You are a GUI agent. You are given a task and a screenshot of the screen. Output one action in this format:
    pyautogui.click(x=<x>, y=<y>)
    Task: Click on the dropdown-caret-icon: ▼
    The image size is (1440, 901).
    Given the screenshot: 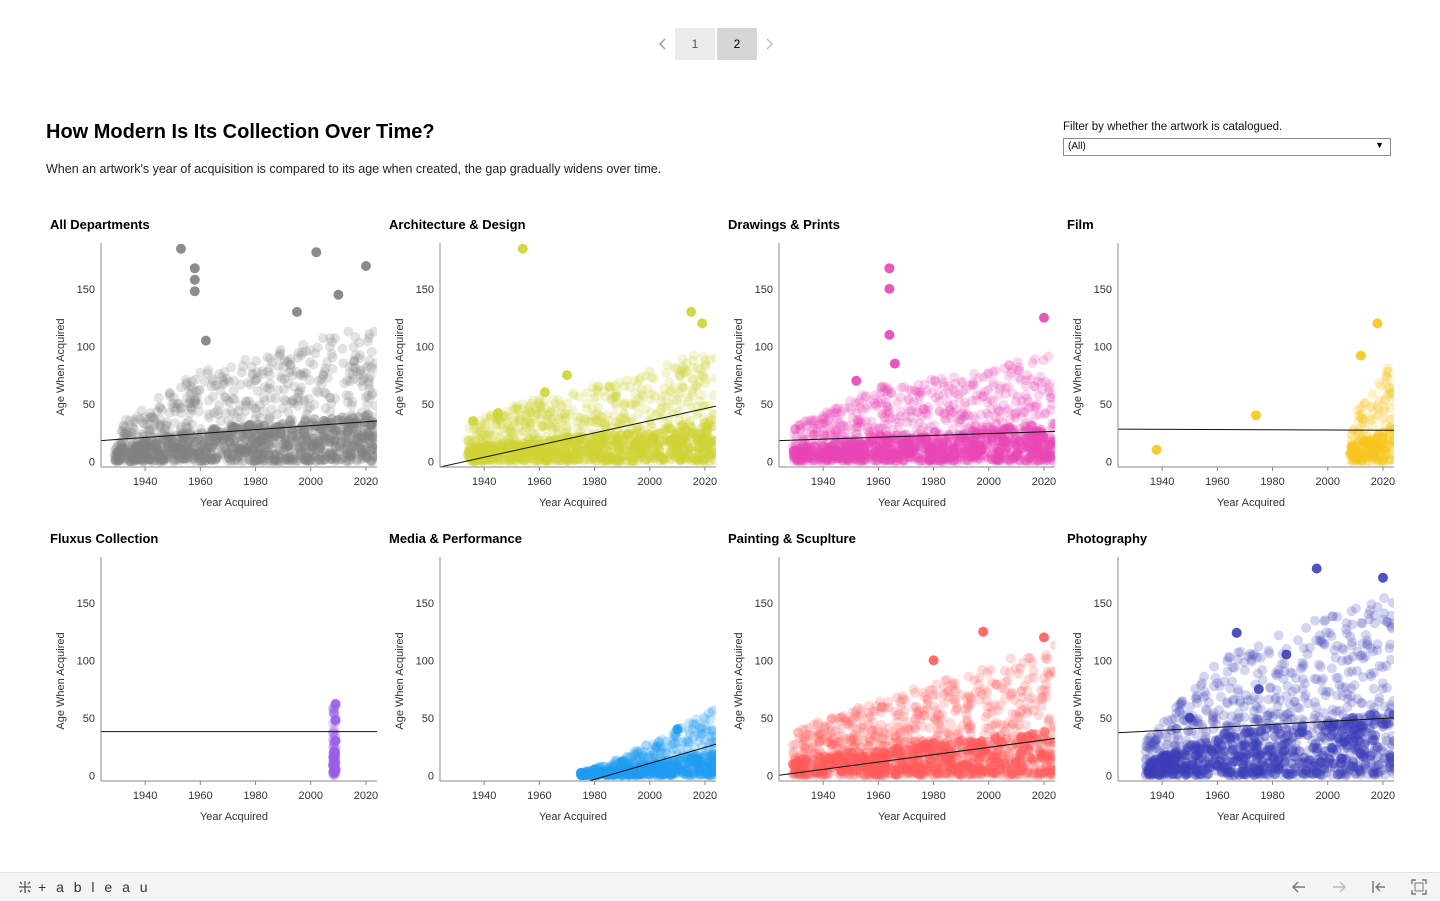 What is the action you would take?
    pyautogui.click(x=1379, y=145)
    